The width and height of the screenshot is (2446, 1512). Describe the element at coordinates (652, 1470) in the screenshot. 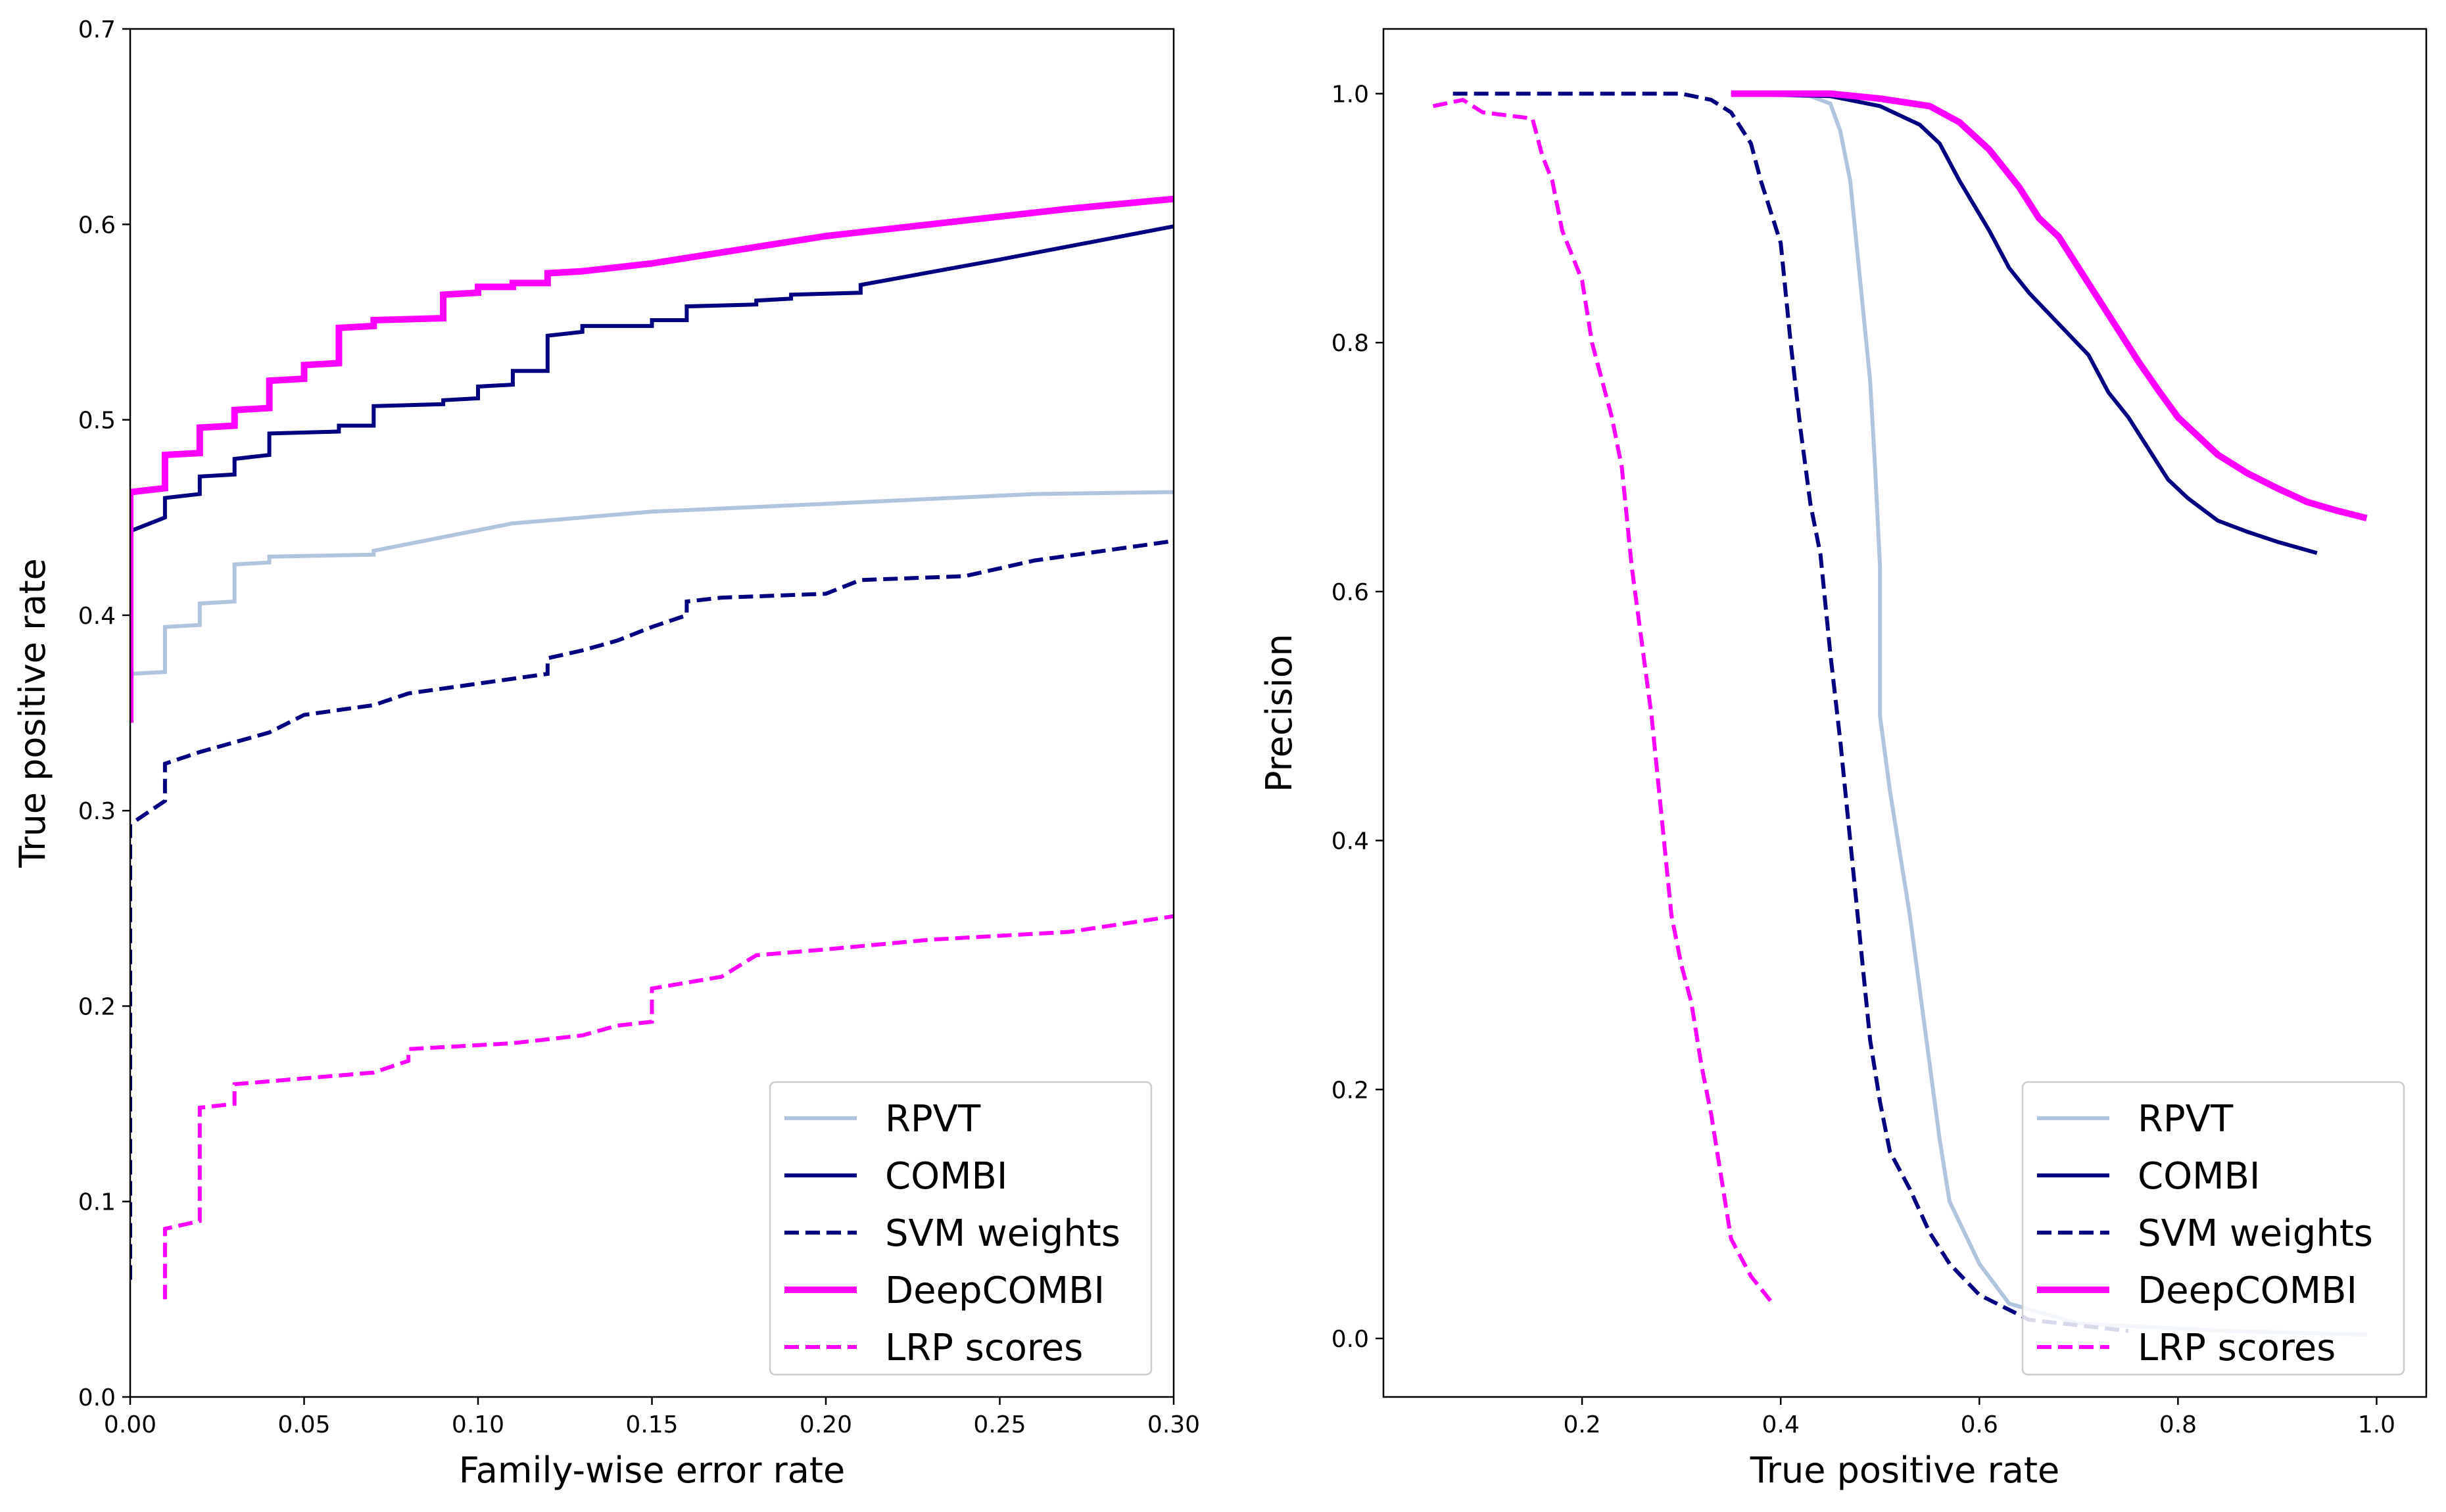

I see `x-axis-title: Family-wise error rate` at that location.